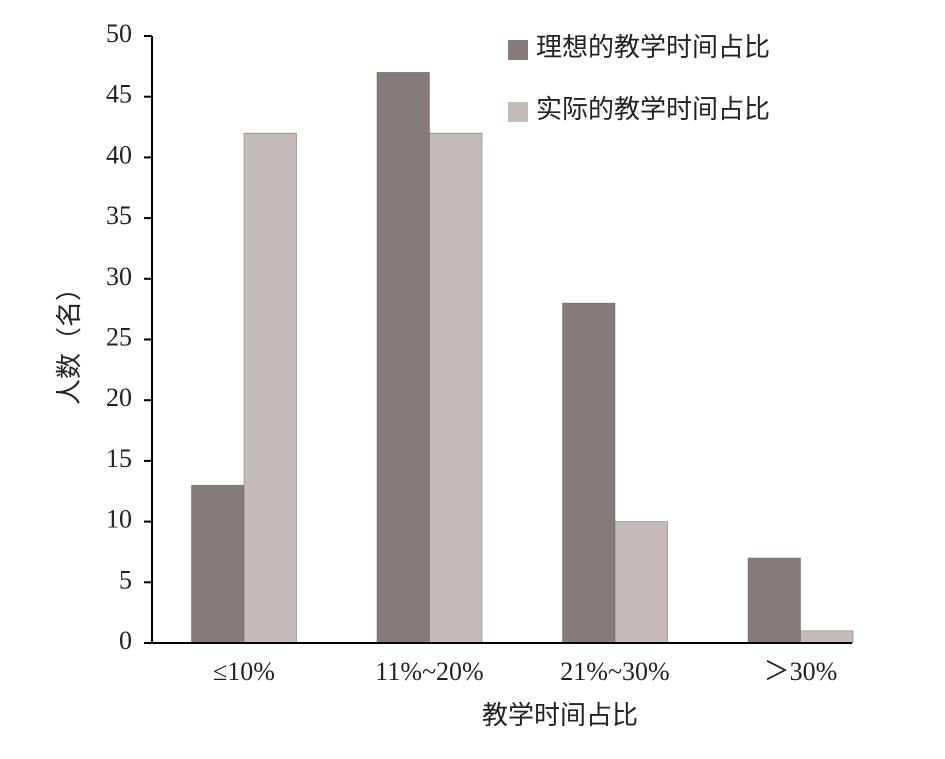 The height and width of the screenshot is (759, 945). What do you see at coordinates (119, 276) in the screenshot?
I see `y-tick-label: 30` at bounding box center [119, 276].